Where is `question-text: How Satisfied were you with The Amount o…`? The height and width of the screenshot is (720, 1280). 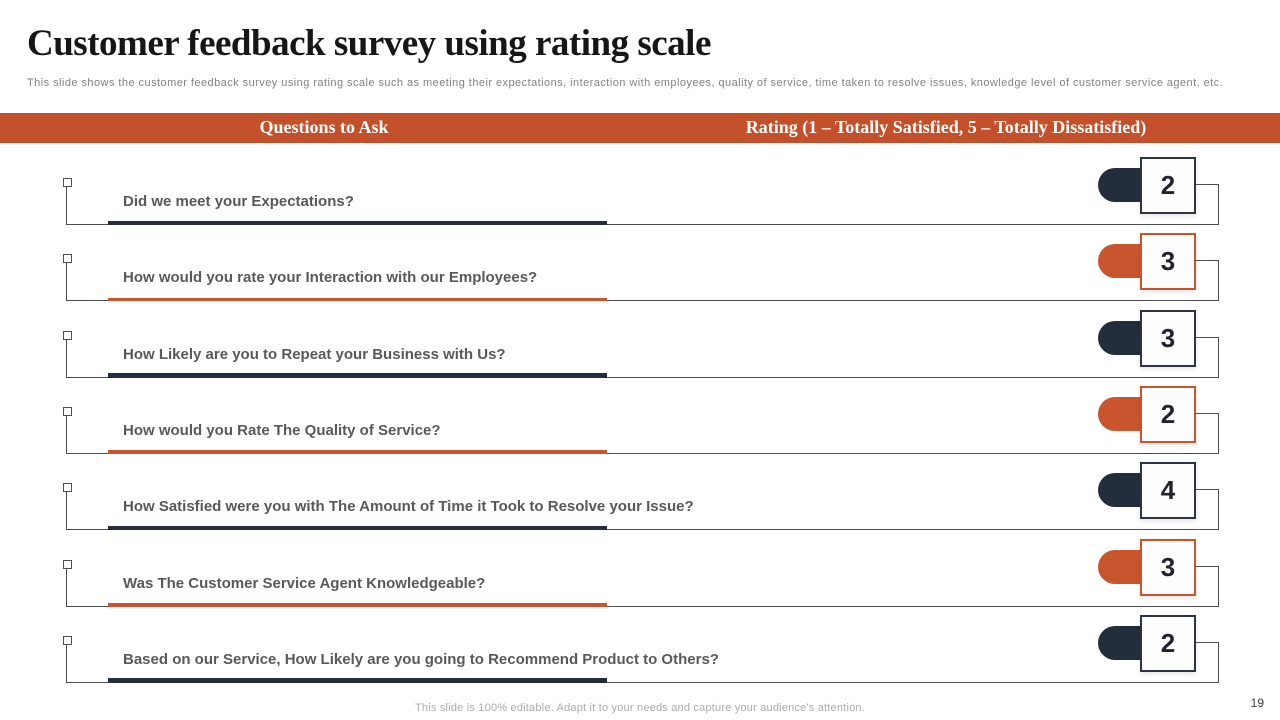 question-text: How Satisfied were you with The Amount o… is located at coordinates (408, 507).